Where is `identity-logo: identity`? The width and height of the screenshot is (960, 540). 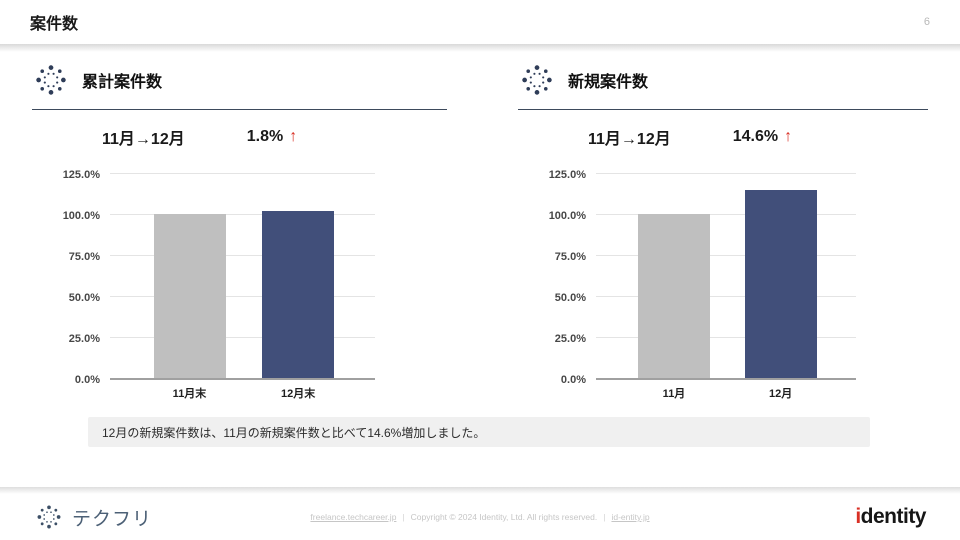
identity-logo: identity is located at coordinates (890, 517).